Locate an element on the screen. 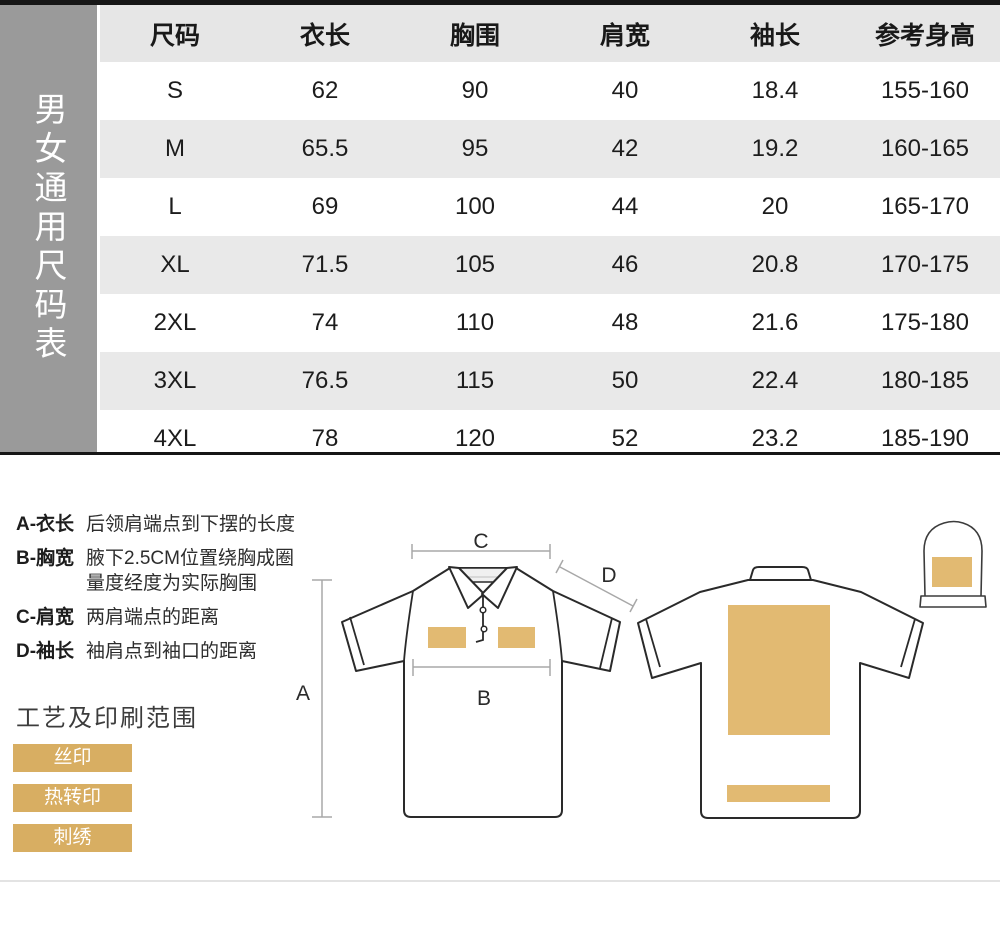 The width and height of the screenshot is (1000, 930). table-cell: 115 is located at coordinates (475, 380).